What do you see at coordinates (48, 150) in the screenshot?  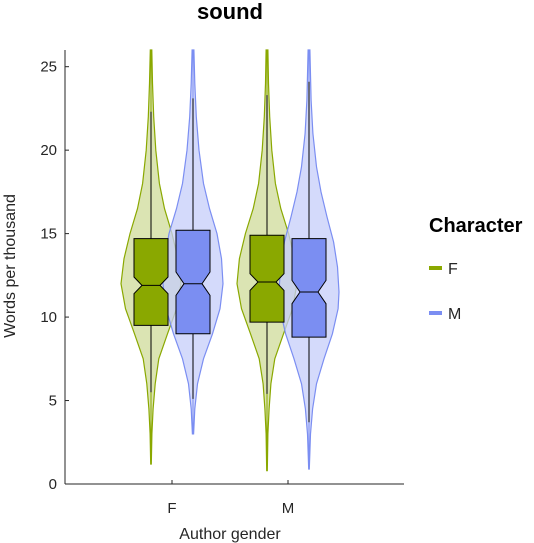 I see `y-tick-label-20: 20` at bounding box center [48, 150].